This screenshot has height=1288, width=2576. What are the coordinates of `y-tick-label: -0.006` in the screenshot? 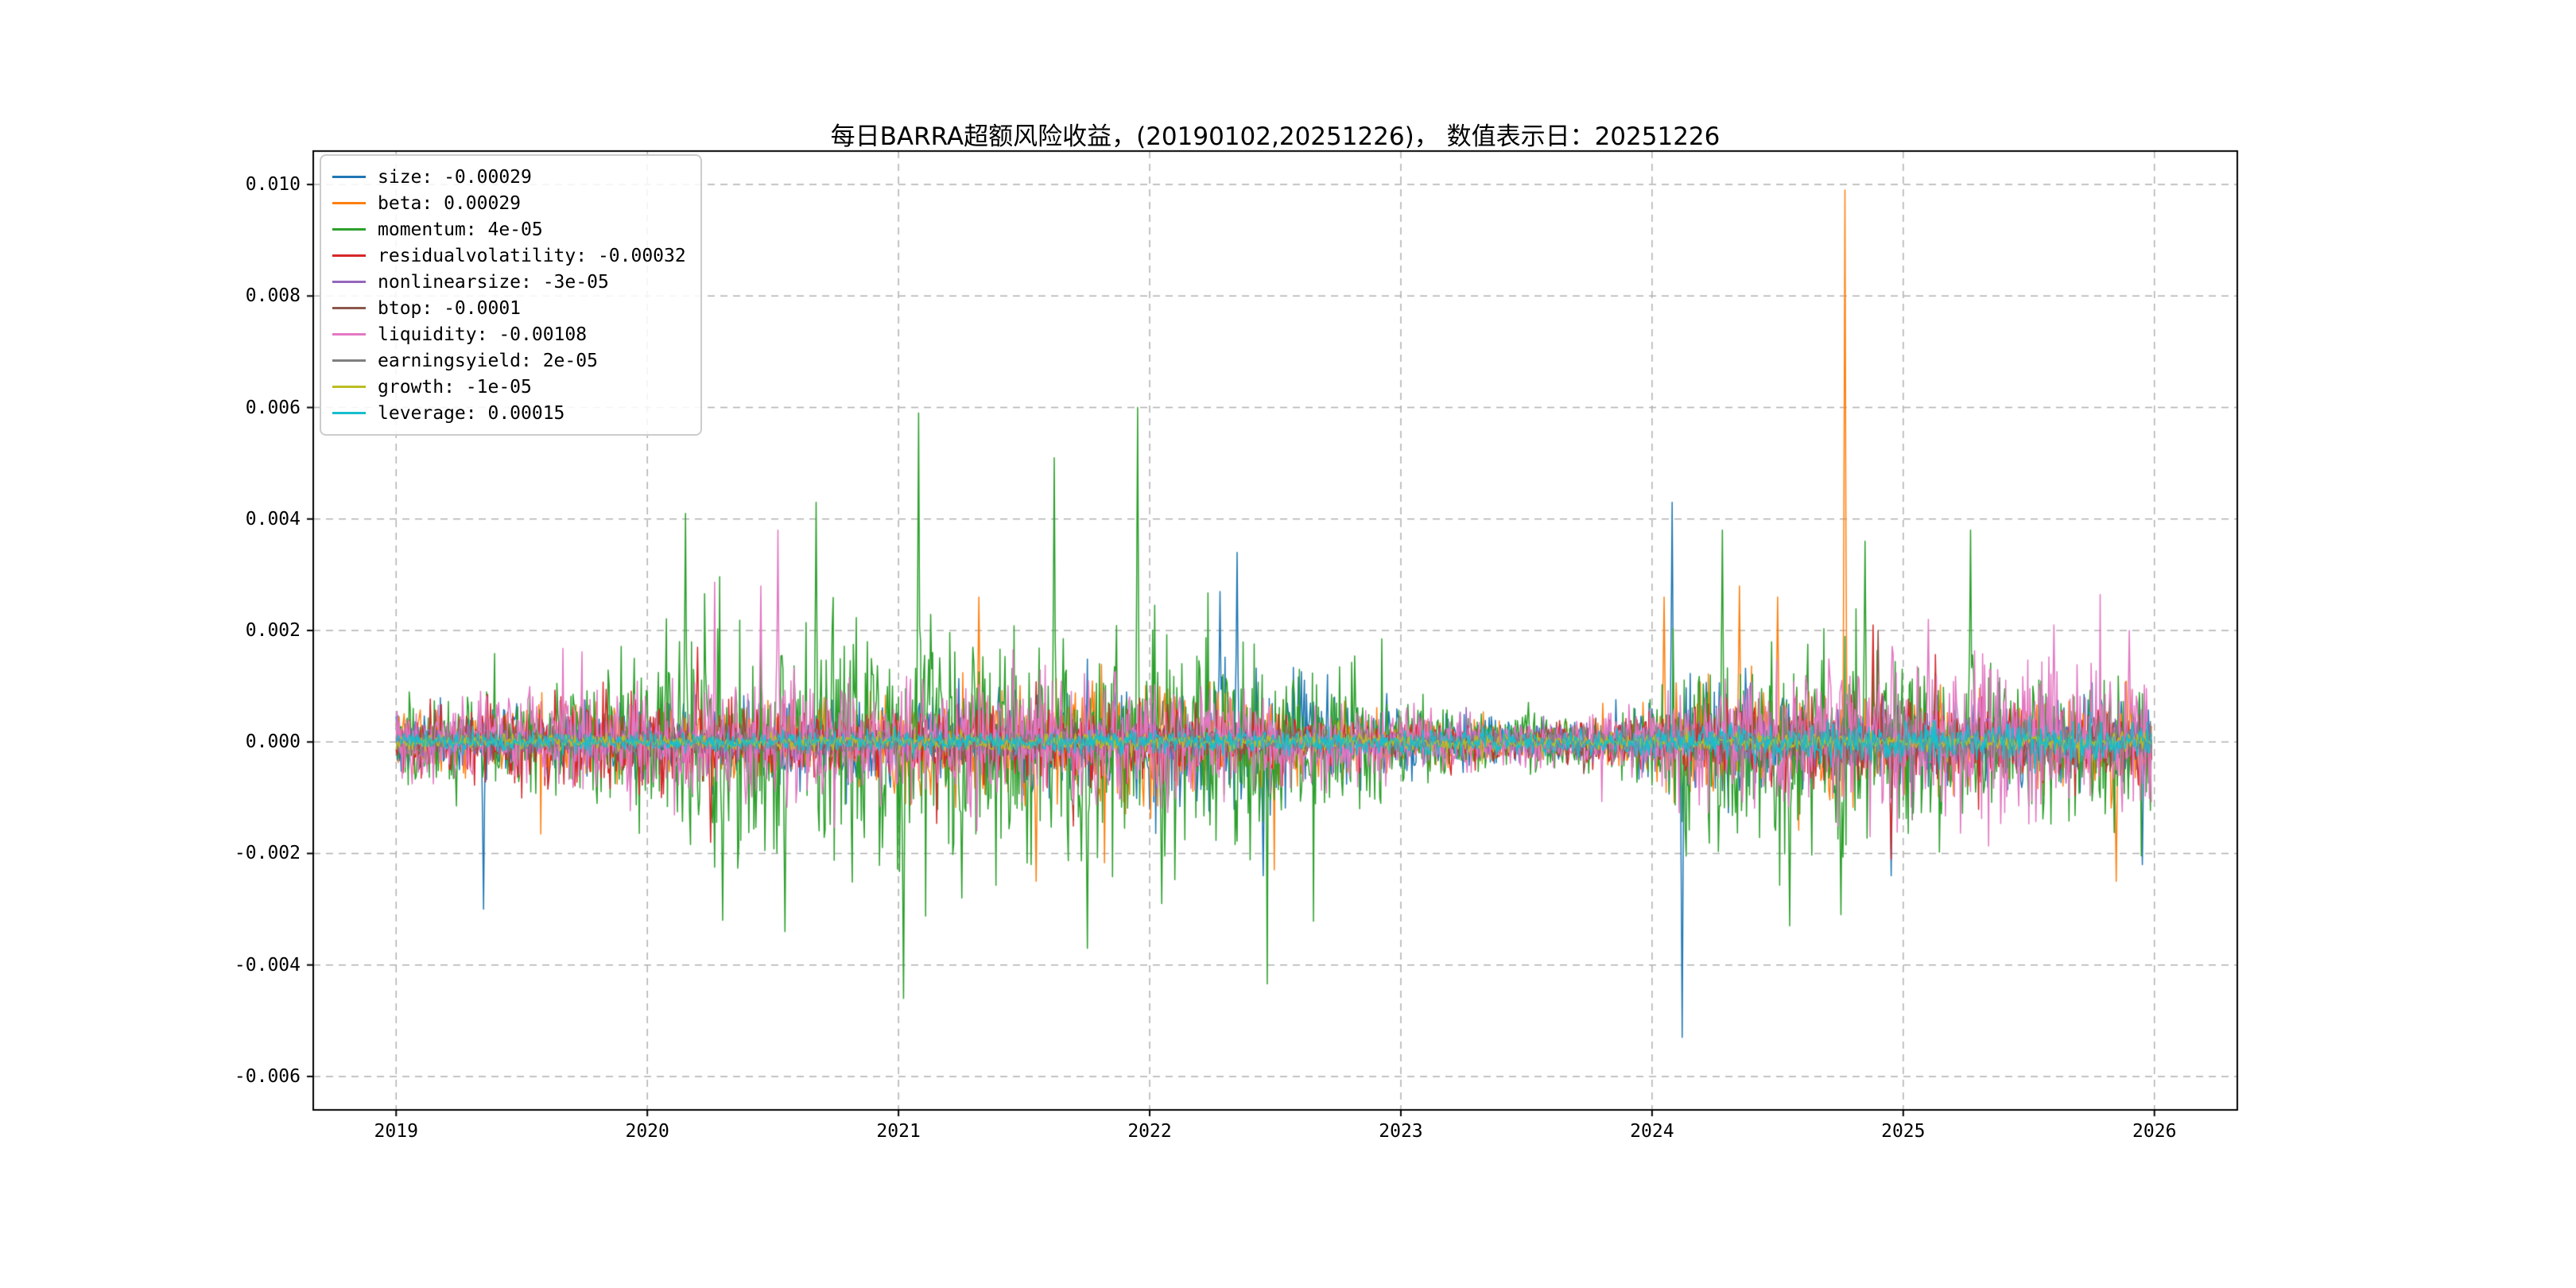 It's located at (267, 1076).